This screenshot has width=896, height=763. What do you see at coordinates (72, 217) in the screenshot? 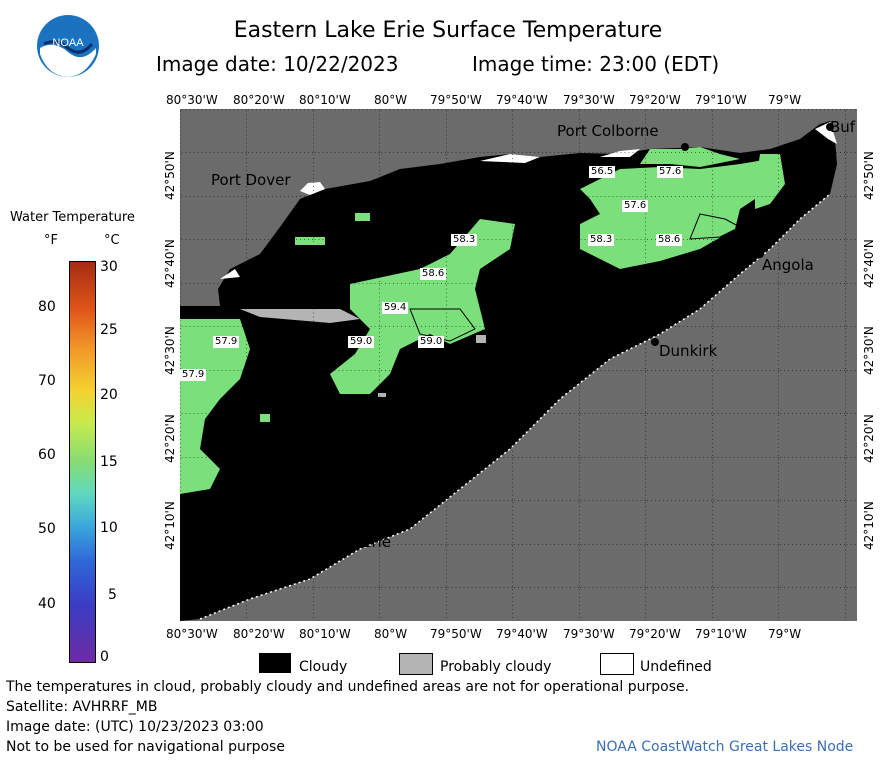
I see `colorbar-title: Water Temperature` at bounding box center [72, 217].